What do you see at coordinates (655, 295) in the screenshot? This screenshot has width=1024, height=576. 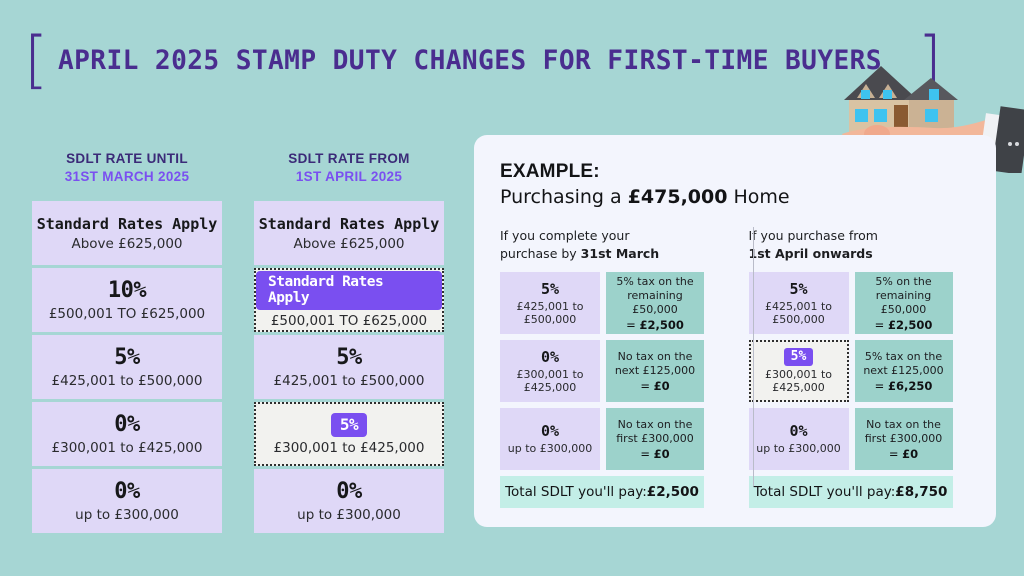 I see `band-description: 5% tax on the remaining £50,000` at bounding box center [655, 295].